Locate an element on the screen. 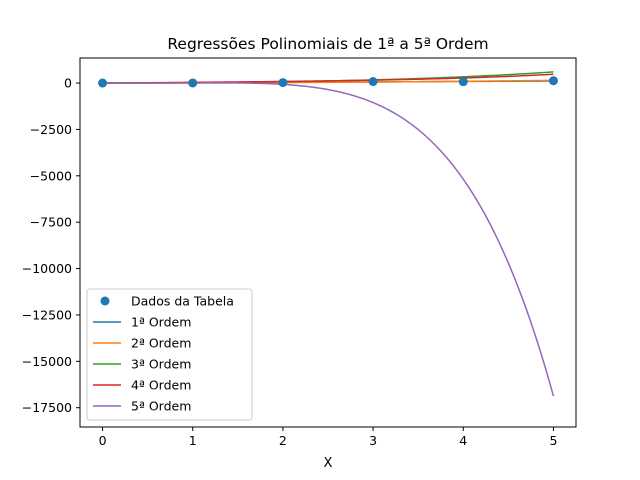  legend-label-5: 5ª Ordem is located at coordinates (161, 406).